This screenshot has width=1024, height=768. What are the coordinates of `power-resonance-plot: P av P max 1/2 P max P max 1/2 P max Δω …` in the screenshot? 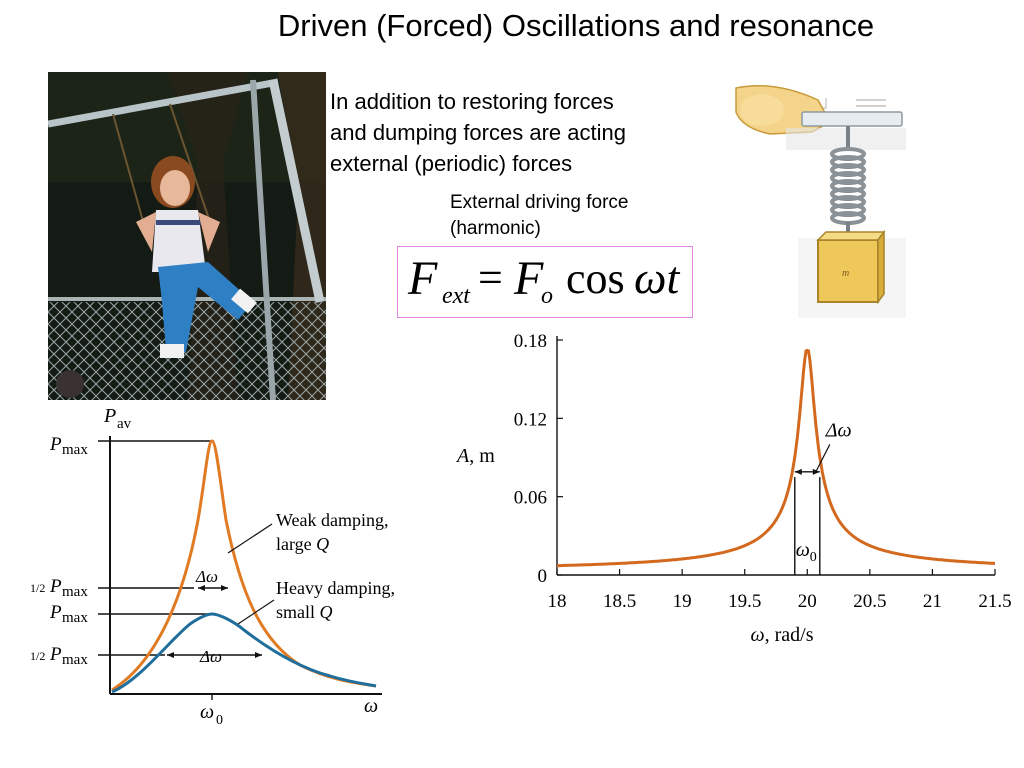 It's located at (212, 566).